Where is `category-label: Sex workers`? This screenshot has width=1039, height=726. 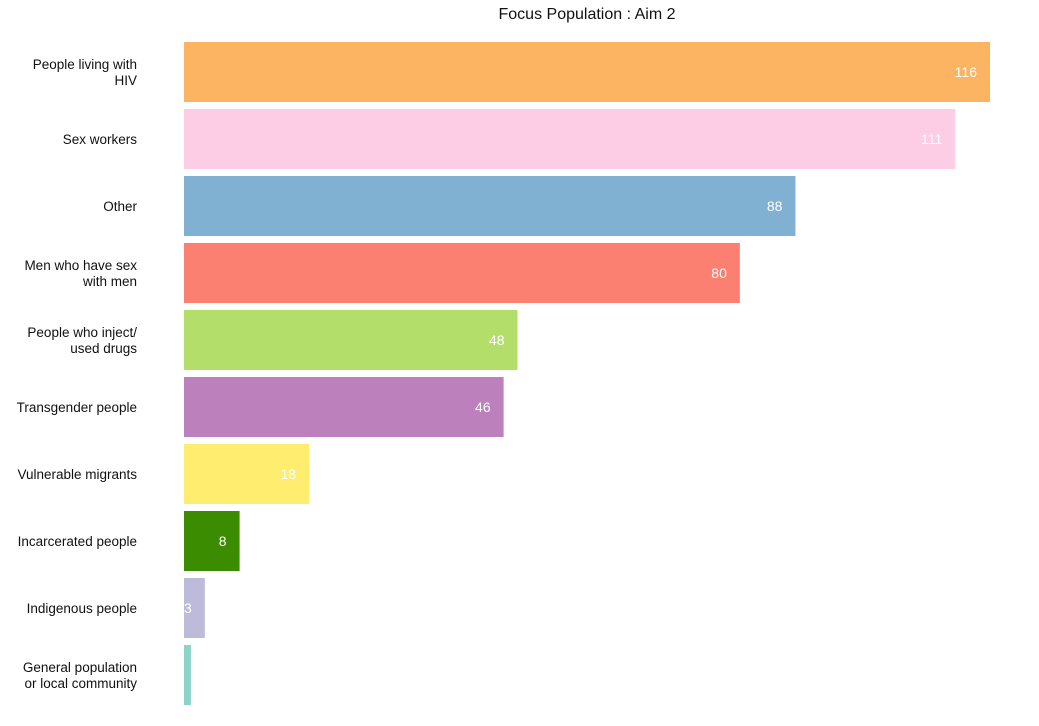
category-label: Sex workers is located at coordinates (100, 139).